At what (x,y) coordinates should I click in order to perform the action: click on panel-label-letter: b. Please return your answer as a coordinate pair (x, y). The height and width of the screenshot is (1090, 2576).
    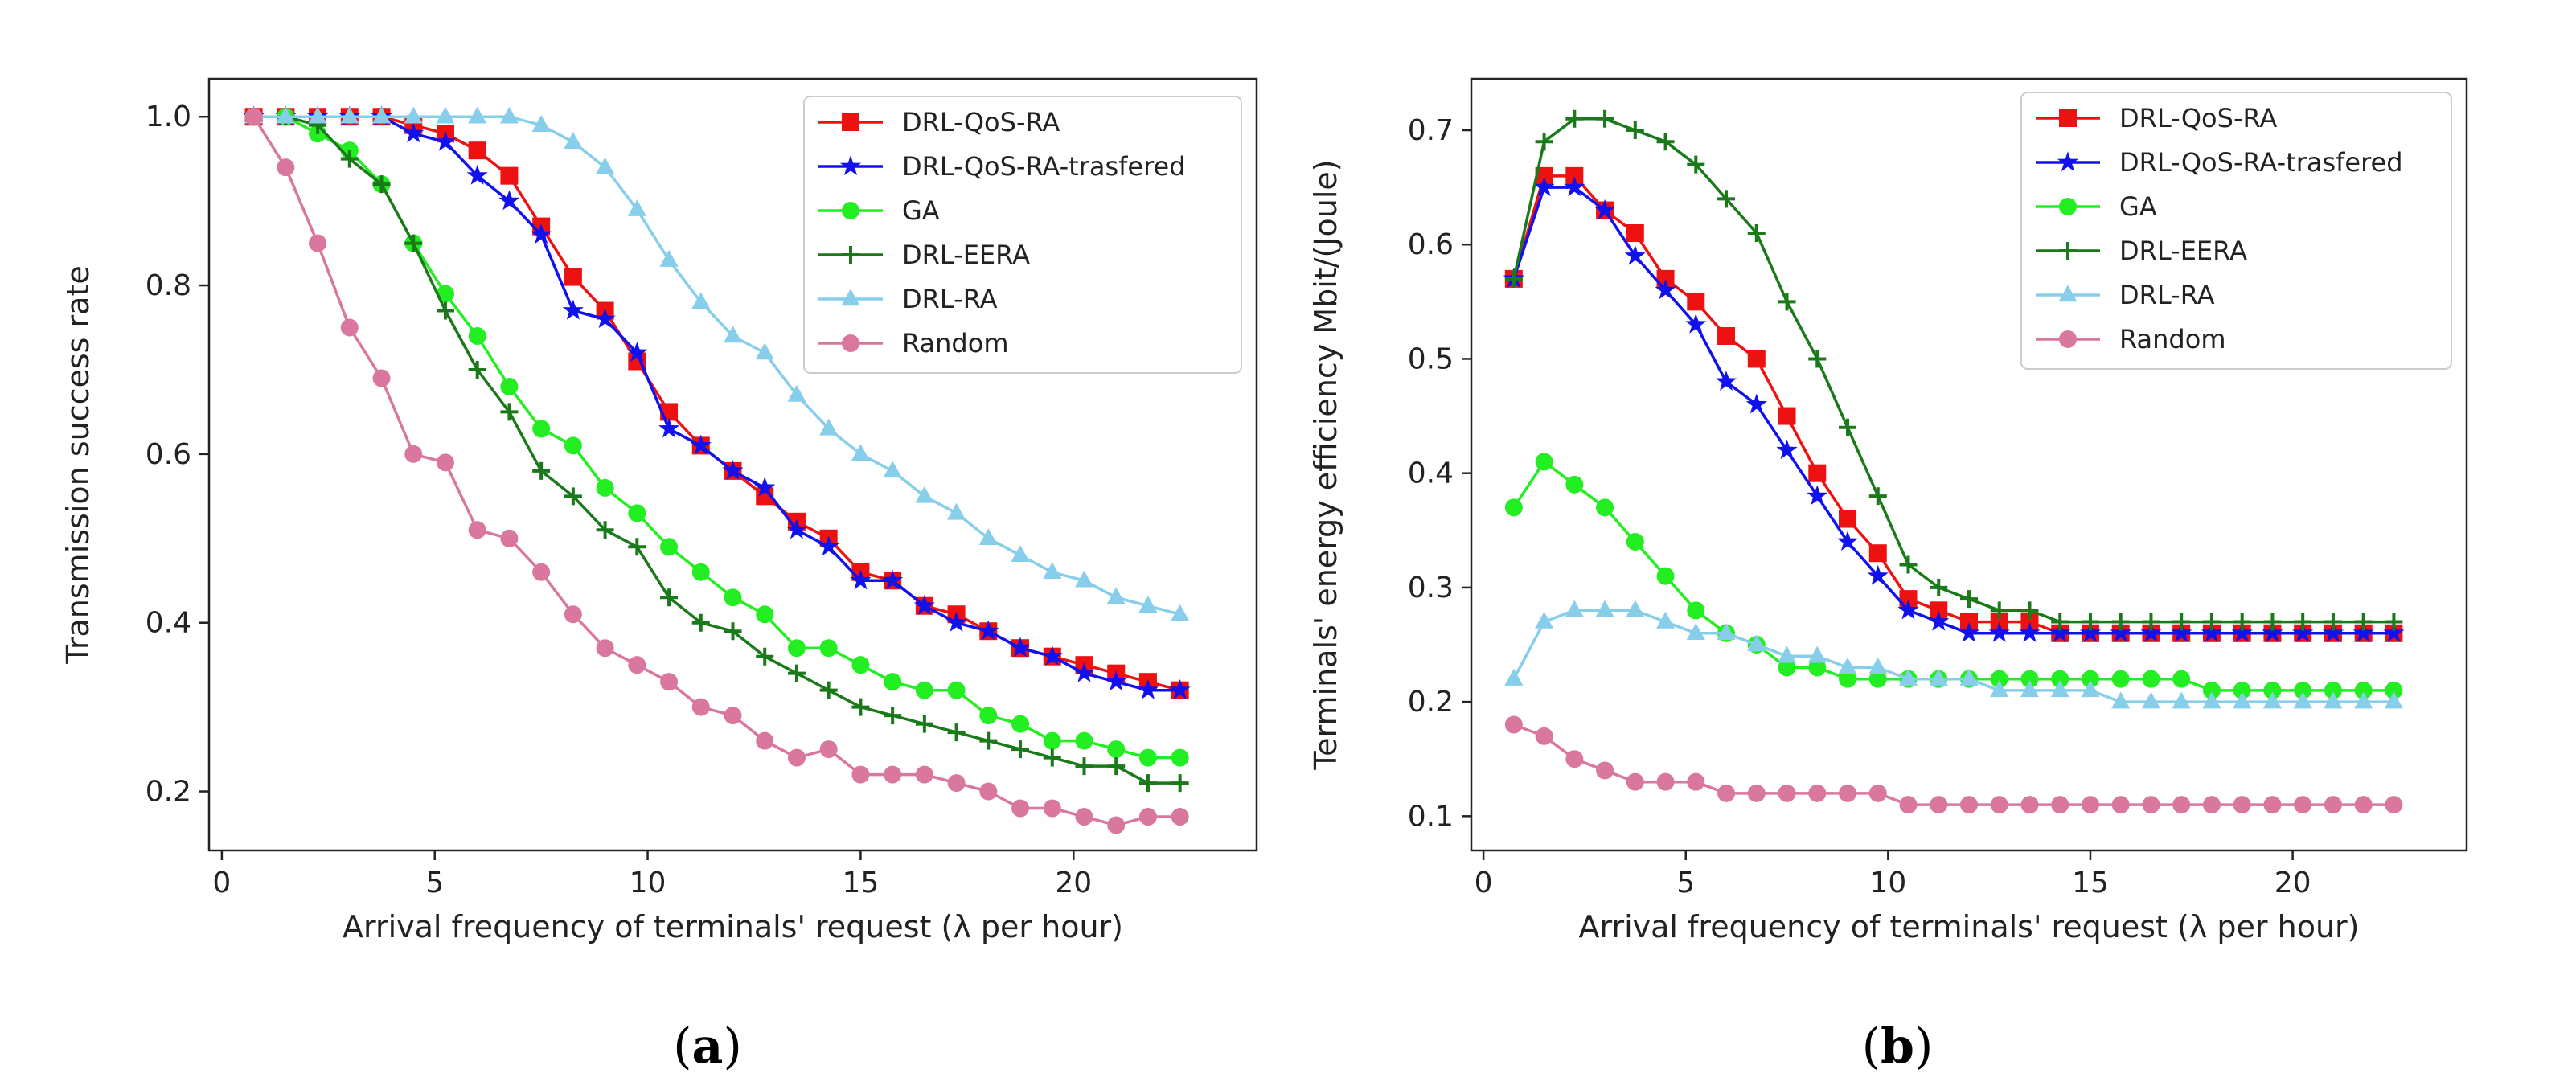
    Looking at the image, I should click on (1897, 1046).